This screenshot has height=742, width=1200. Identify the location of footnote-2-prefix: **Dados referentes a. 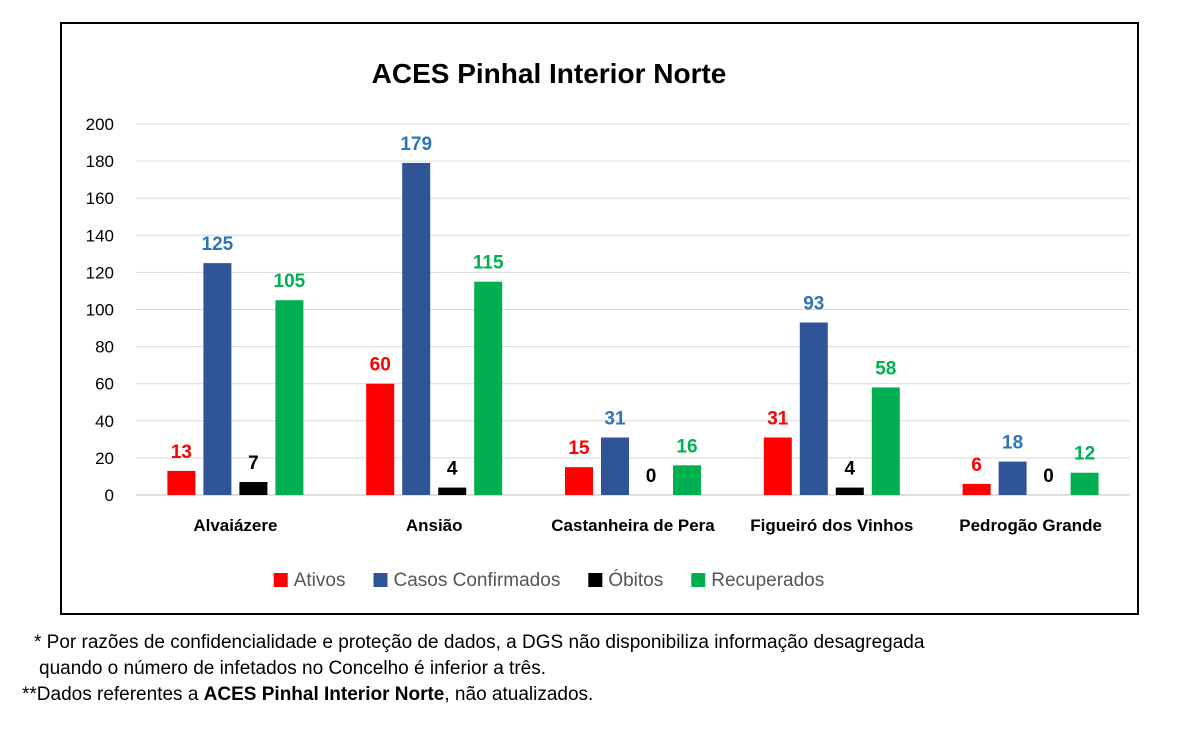
(113, 694).